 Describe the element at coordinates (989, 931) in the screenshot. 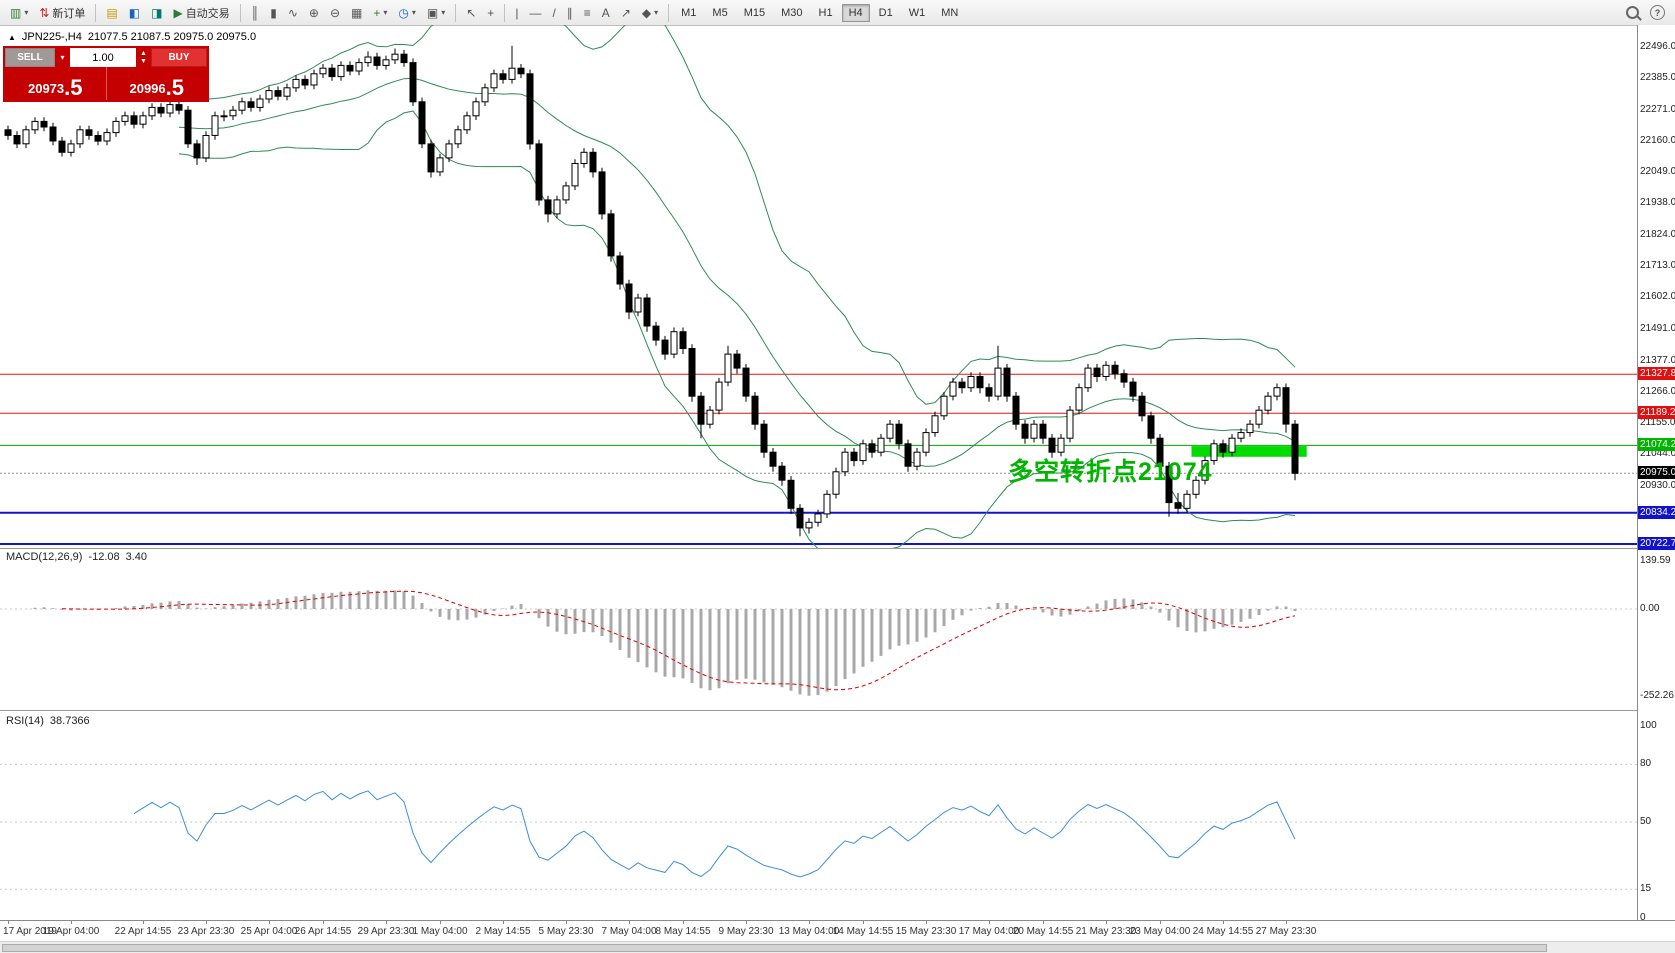

I see `date-label: 17 May 04:00` at that location.